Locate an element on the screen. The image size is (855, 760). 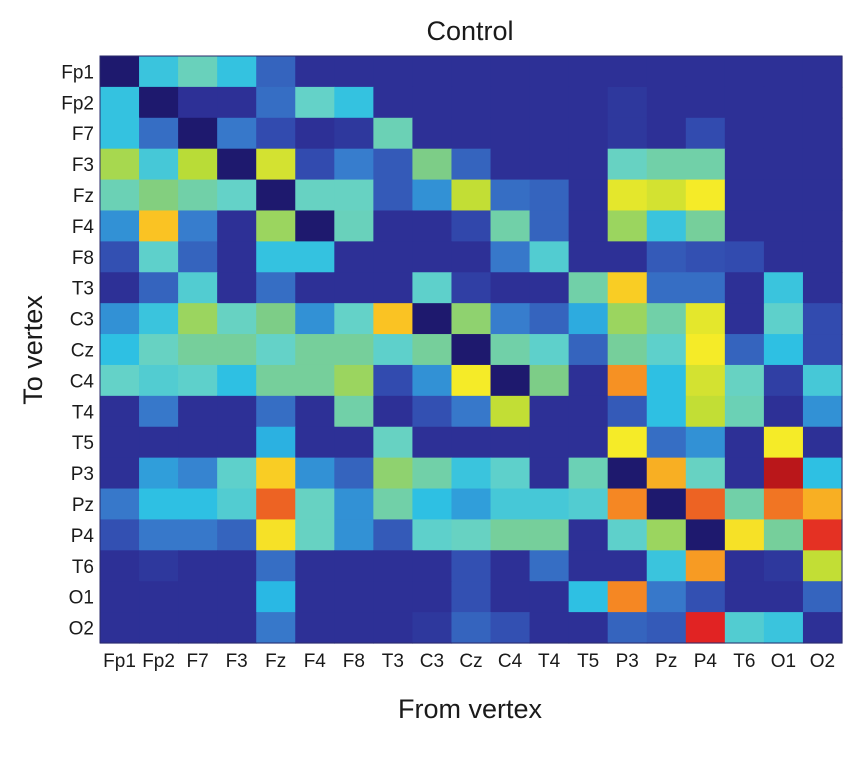
y-tick-label: P3 is located at coordinates (82, 474).